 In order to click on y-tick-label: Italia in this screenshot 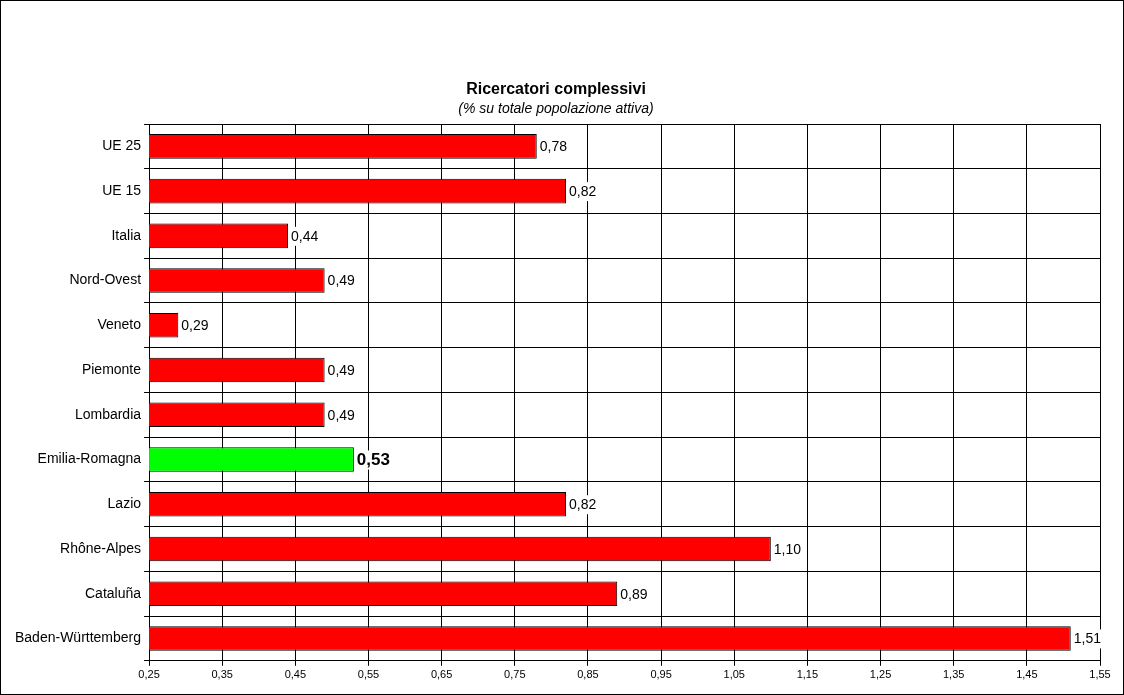, I will do `click(126, 234)`.